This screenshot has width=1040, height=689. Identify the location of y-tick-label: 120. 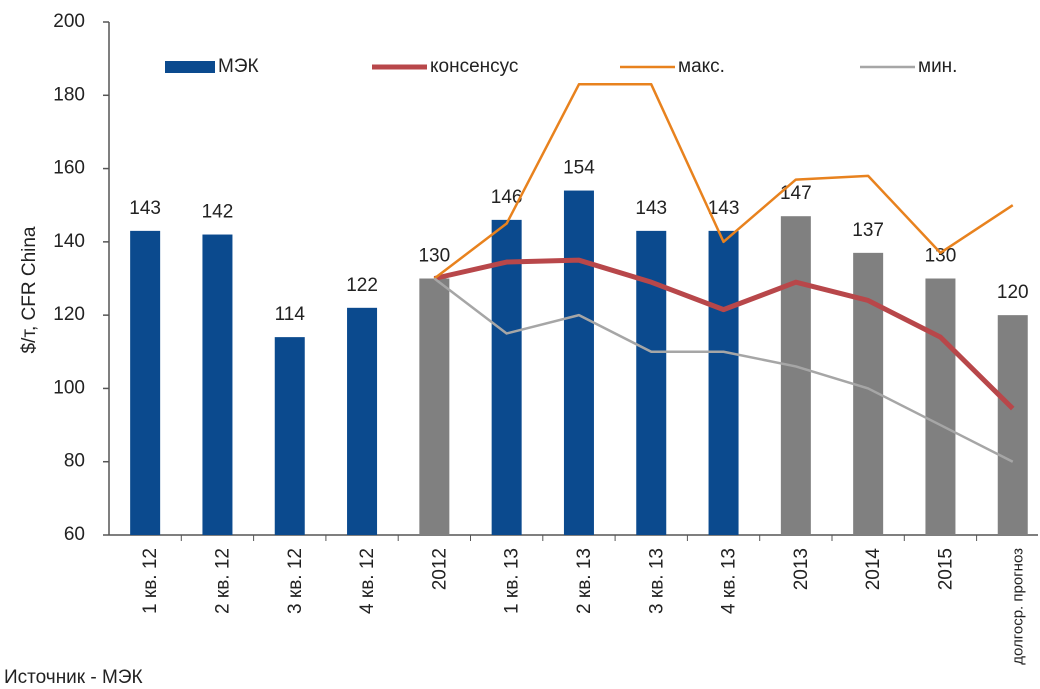
(69, 314).